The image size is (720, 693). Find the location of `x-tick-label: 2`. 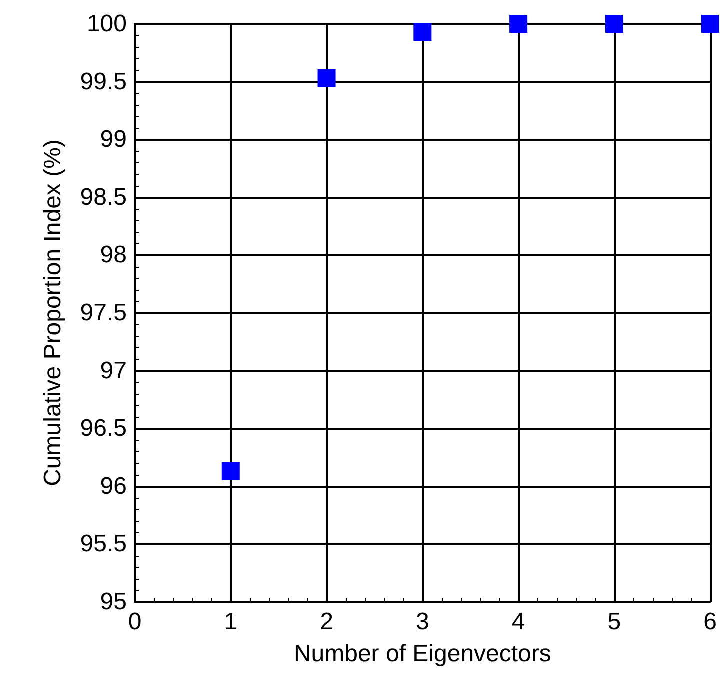

x-tick-label: 2 is located at coordinates (327, 622).